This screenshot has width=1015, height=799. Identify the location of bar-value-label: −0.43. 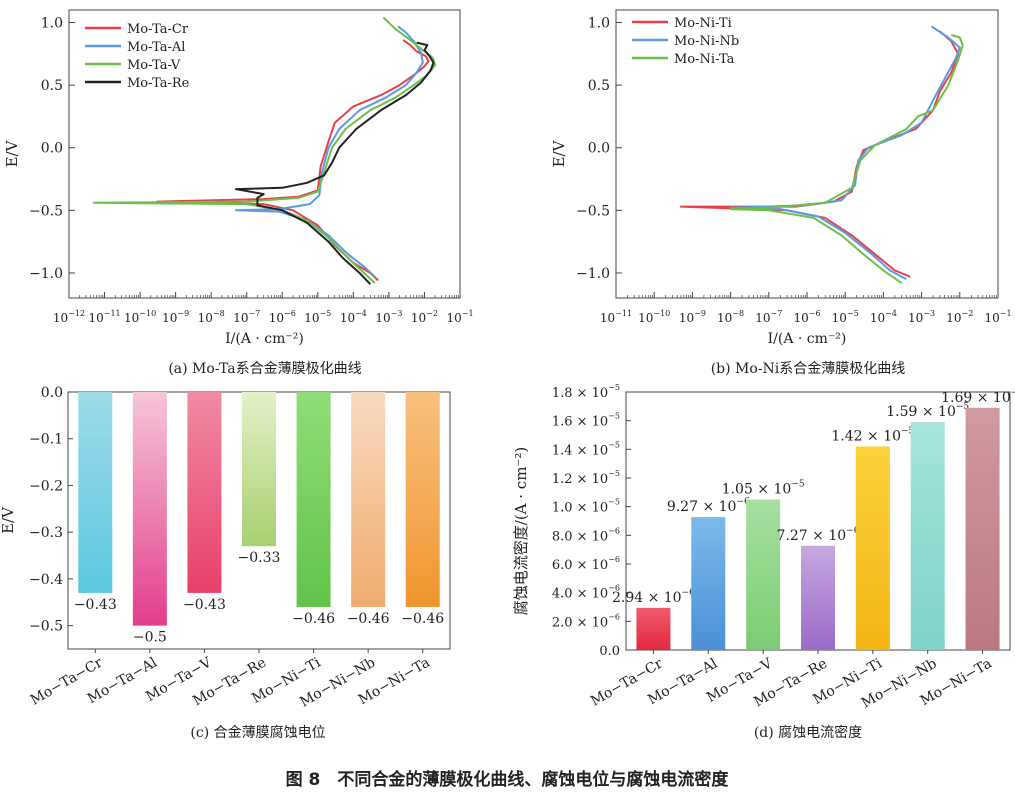
(204, 605).